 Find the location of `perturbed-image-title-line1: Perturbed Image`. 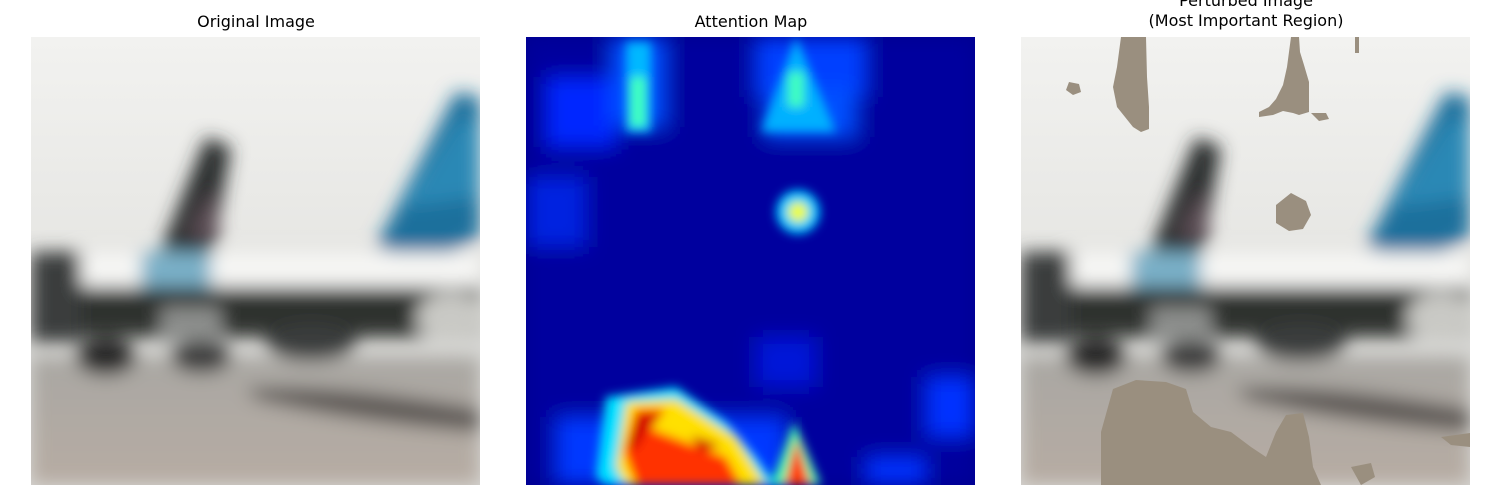

perturbed-image-title-line1: Perturbed Image is located at coordinates (1246, 5).